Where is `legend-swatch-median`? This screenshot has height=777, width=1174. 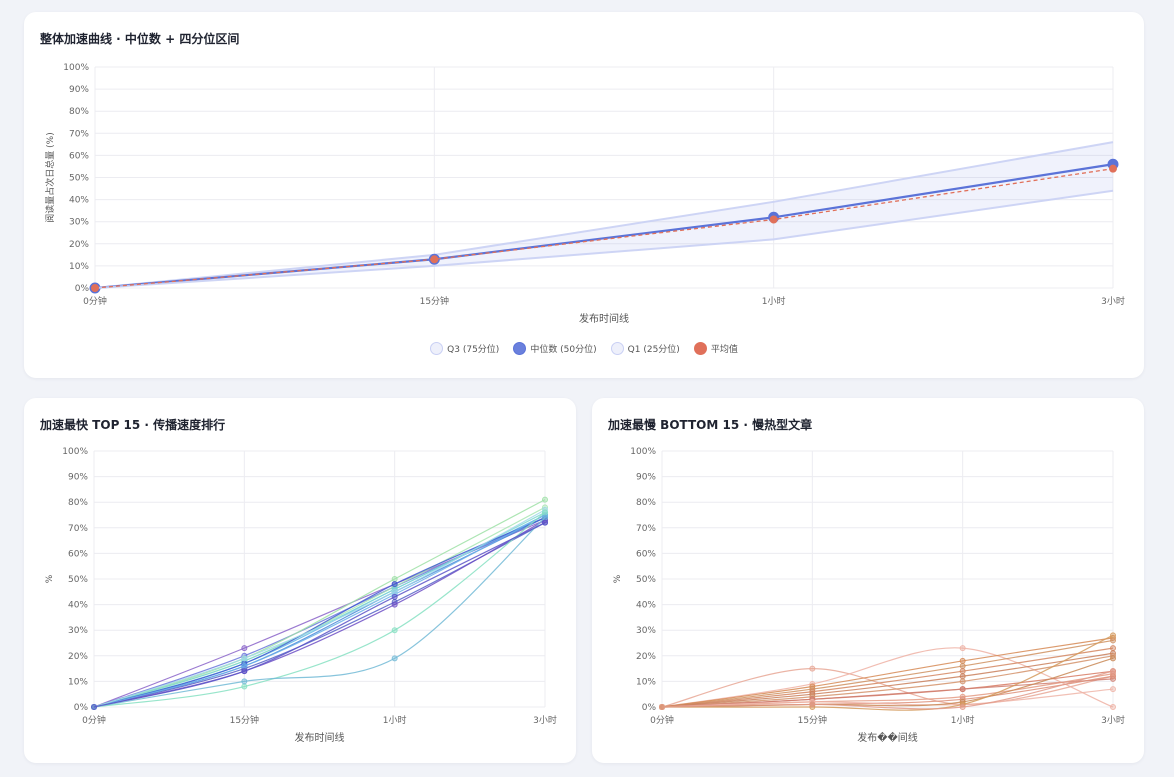 legend-swatch-median is located at coordinates (520, 348).